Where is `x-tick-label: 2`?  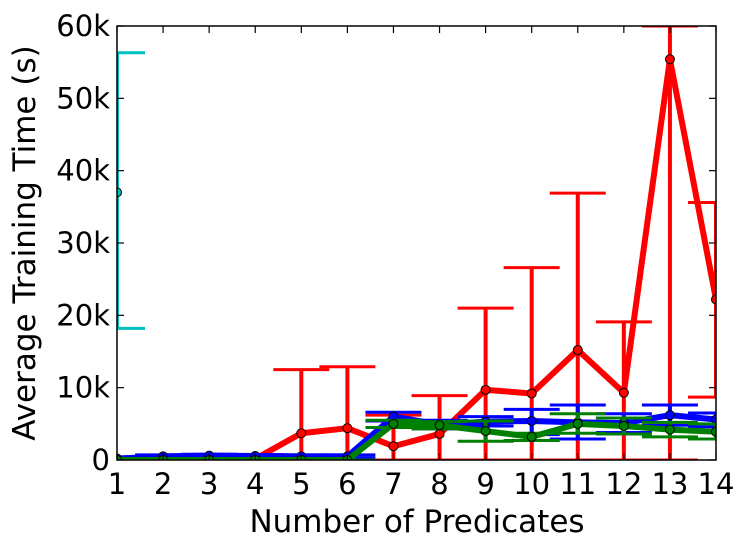 x-tick-label: 2 is located at coordinates (163, 484).